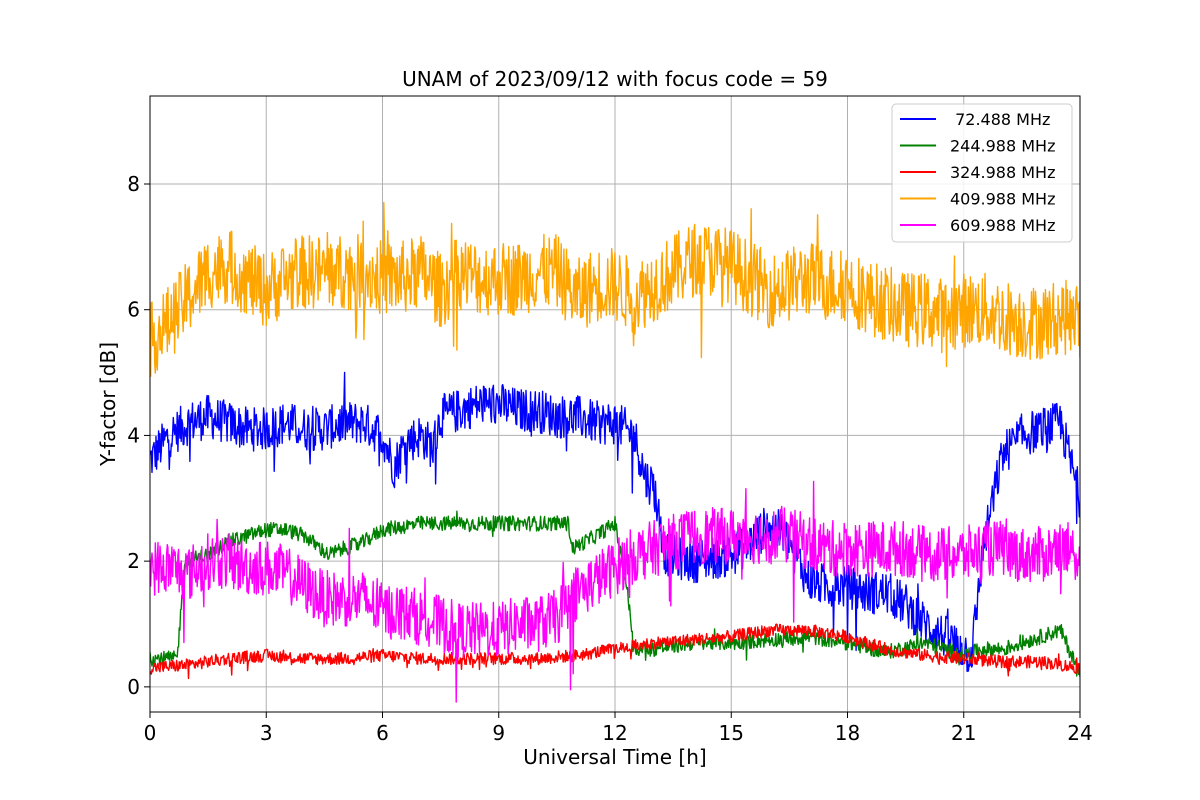 Image resolution: width=1200 pixels, height=800 pixels. I want to click on legend-entry-label: 609.988 MHz, so click(1002, 225).